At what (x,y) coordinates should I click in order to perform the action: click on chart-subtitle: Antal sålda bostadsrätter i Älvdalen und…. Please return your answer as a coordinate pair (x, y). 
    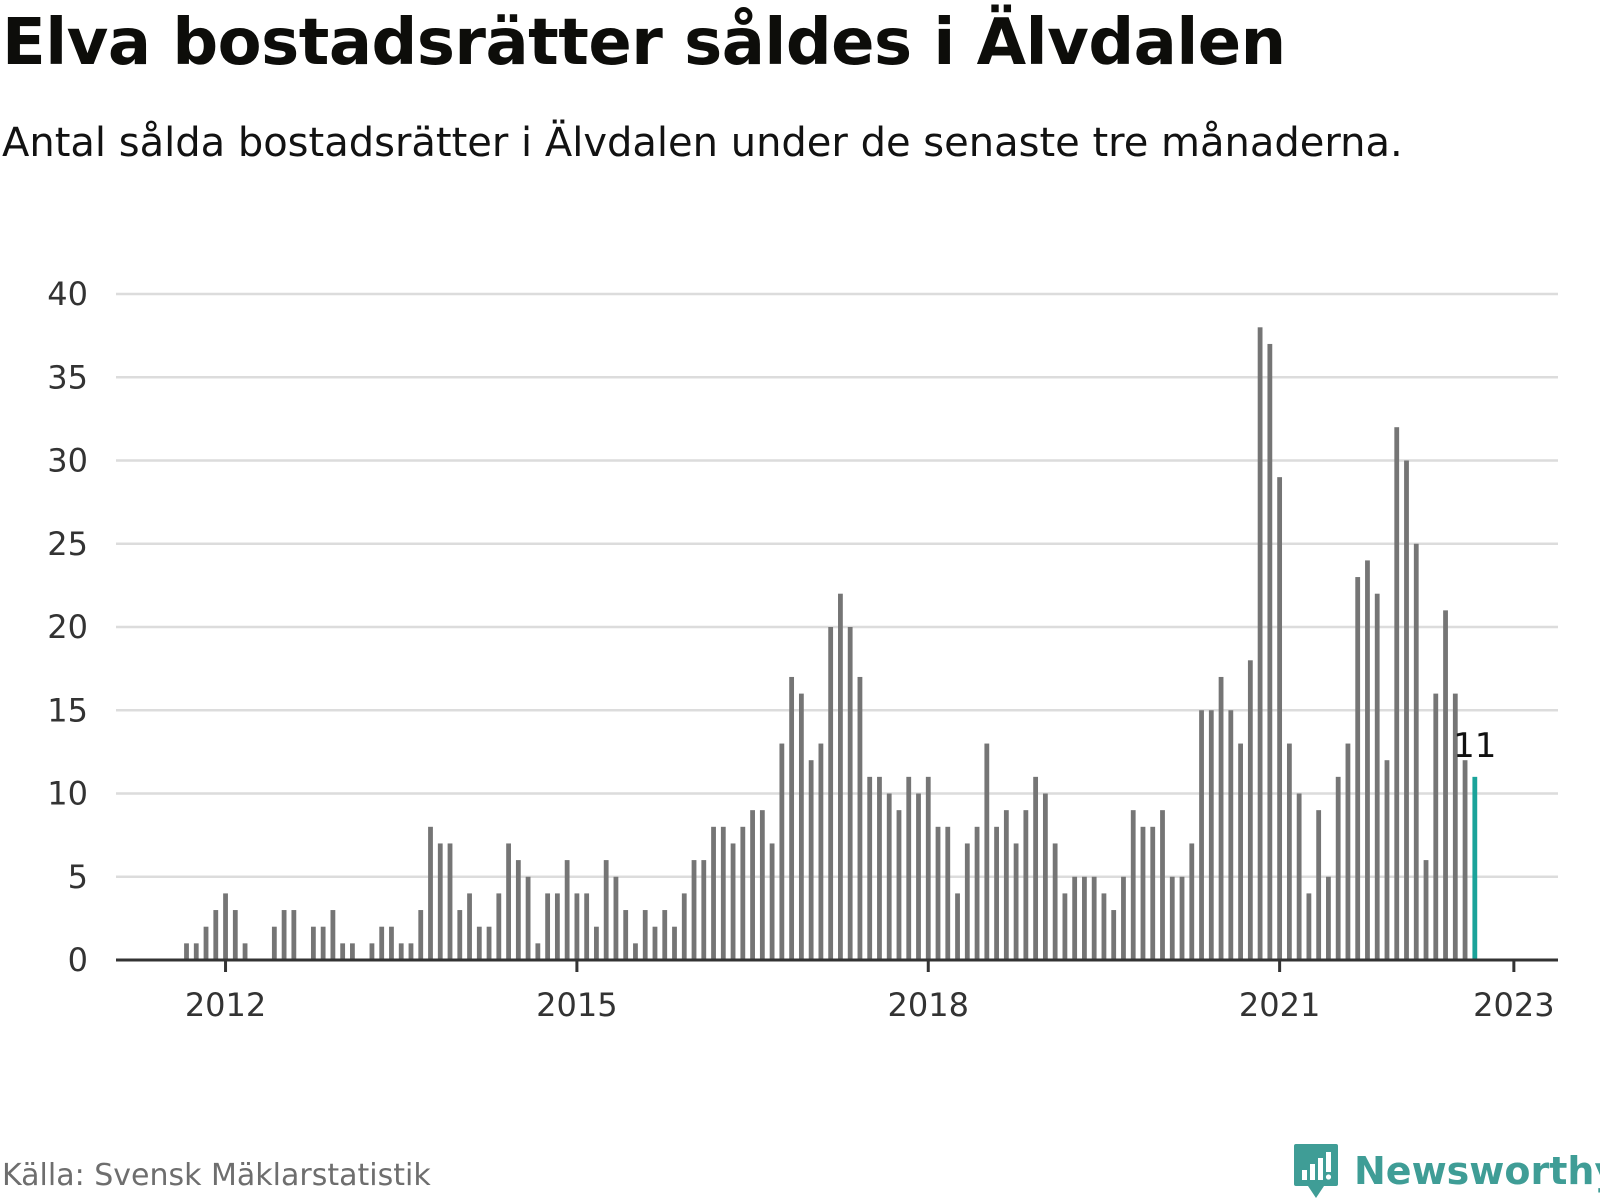
    Looking at the image, I should click on (702, 143).